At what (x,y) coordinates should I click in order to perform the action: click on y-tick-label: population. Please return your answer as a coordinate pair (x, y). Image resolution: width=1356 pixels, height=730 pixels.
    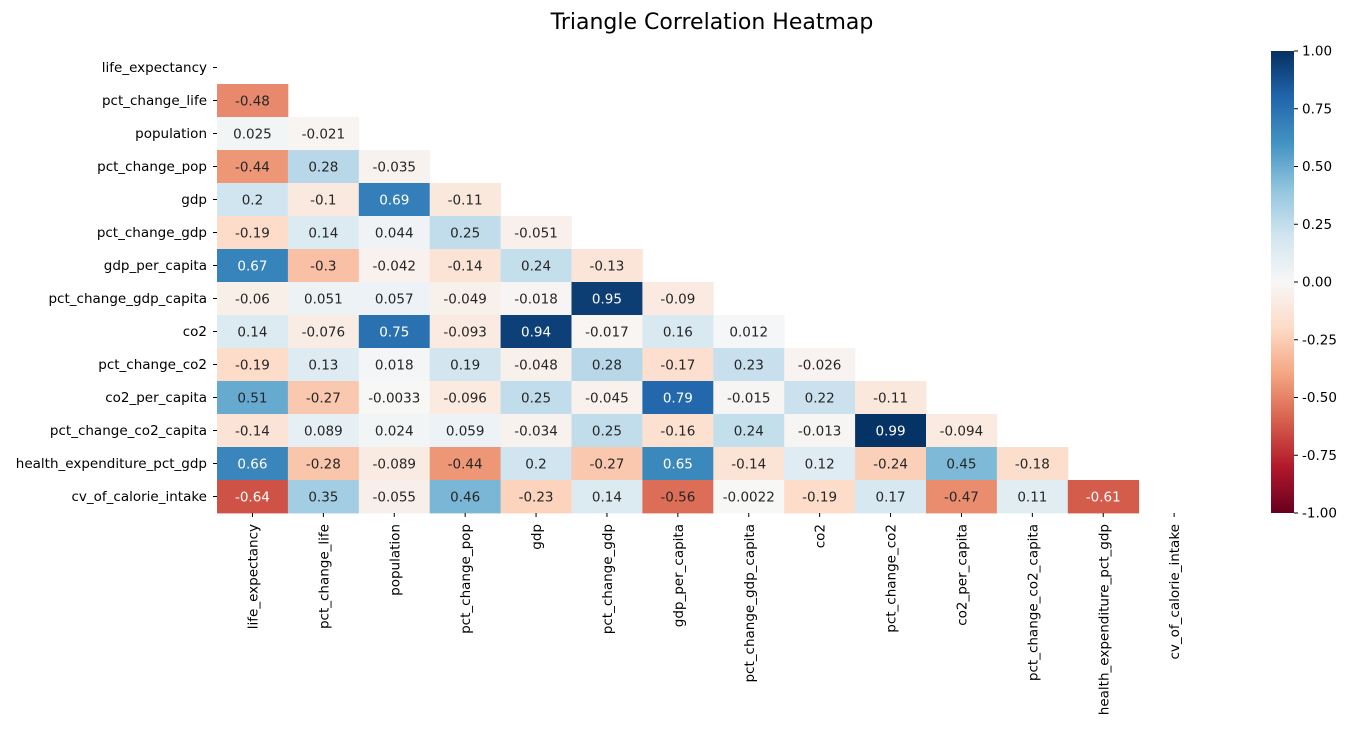
    Looking at the image, I should click on (171, 134).